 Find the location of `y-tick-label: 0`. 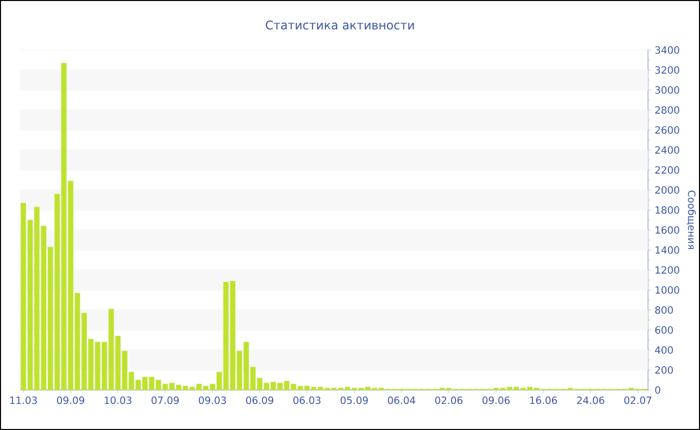

y-tick-label: 0 is located at coordinates (657, 390).